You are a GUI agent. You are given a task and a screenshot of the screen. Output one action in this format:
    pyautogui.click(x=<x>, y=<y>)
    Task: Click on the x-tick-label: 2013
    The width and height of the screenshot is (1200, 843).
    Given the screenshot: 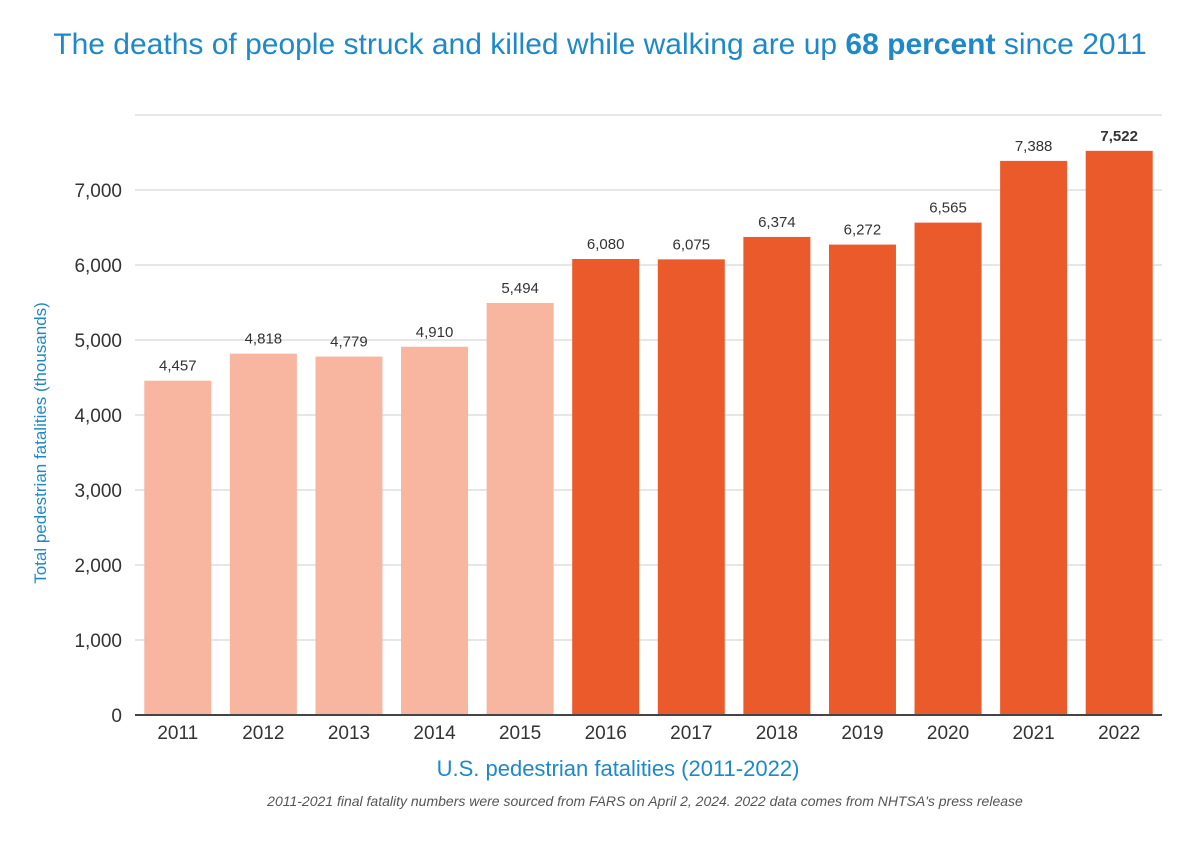 What is the action you would take?
    pyautogui.click(x=349, y=733)
    